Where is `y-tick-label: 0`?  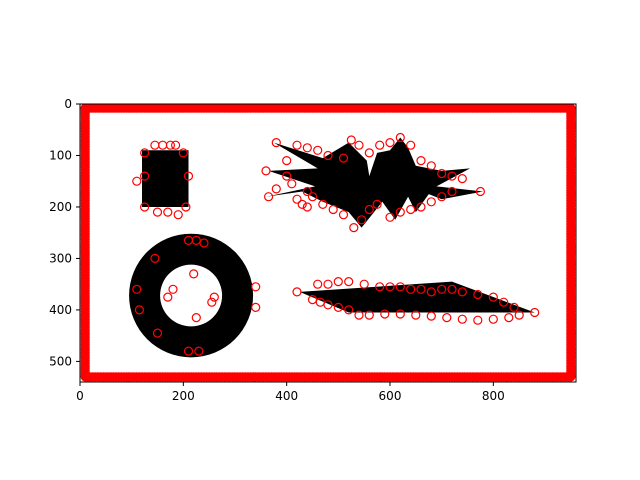
y-tick-label: 0 is located at coordinates (68, 104).